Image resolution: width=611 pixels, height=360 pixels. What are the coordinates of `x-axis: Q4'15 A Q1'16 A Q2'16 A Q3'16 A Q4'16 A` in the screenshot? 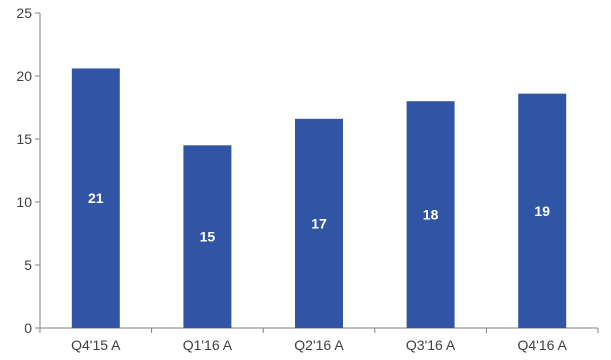 It's located at (319, 340).